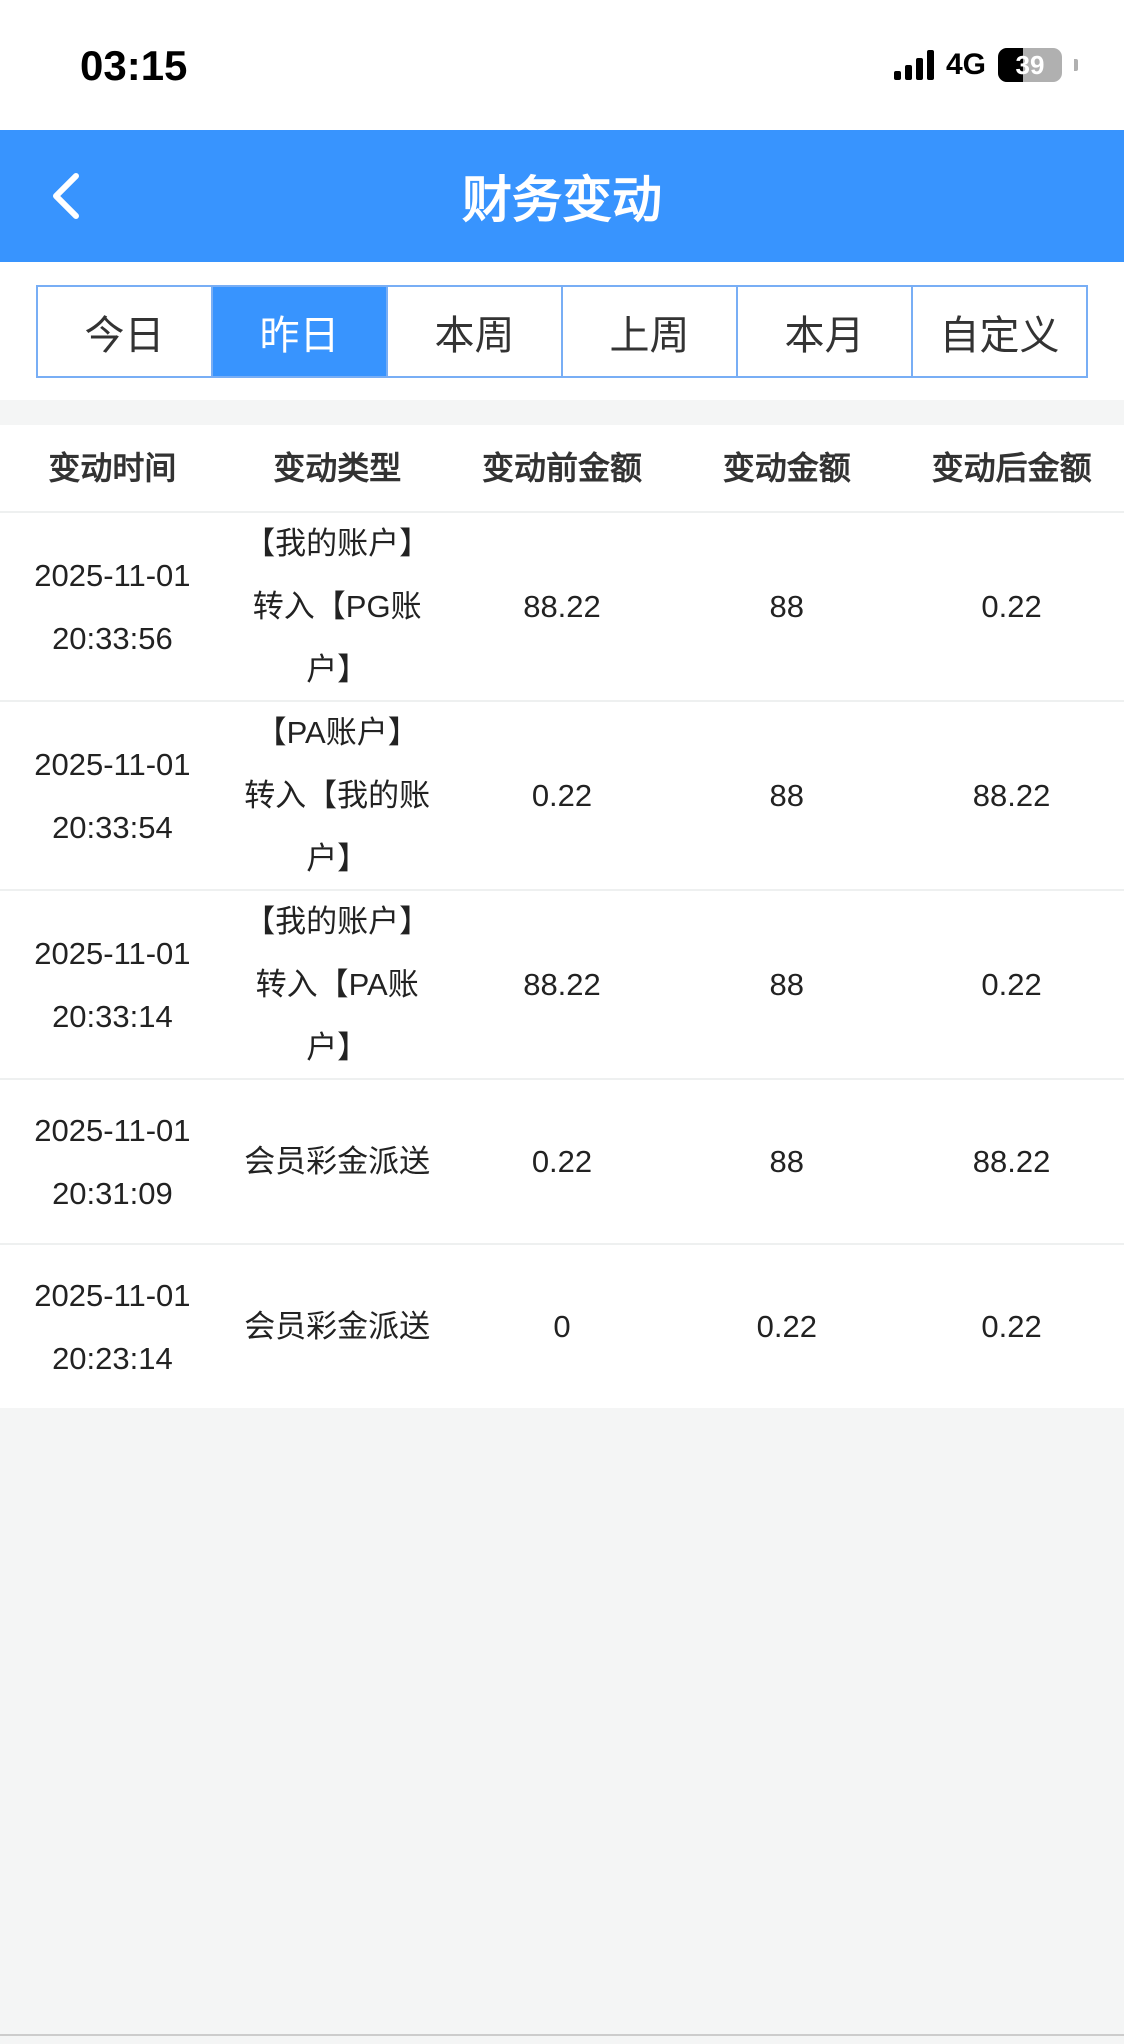 This screenshot has height=2044, width=1124. Describe the element at coordinates (965, 64) in the screenshot. I see `network-type: 4G` at that location.